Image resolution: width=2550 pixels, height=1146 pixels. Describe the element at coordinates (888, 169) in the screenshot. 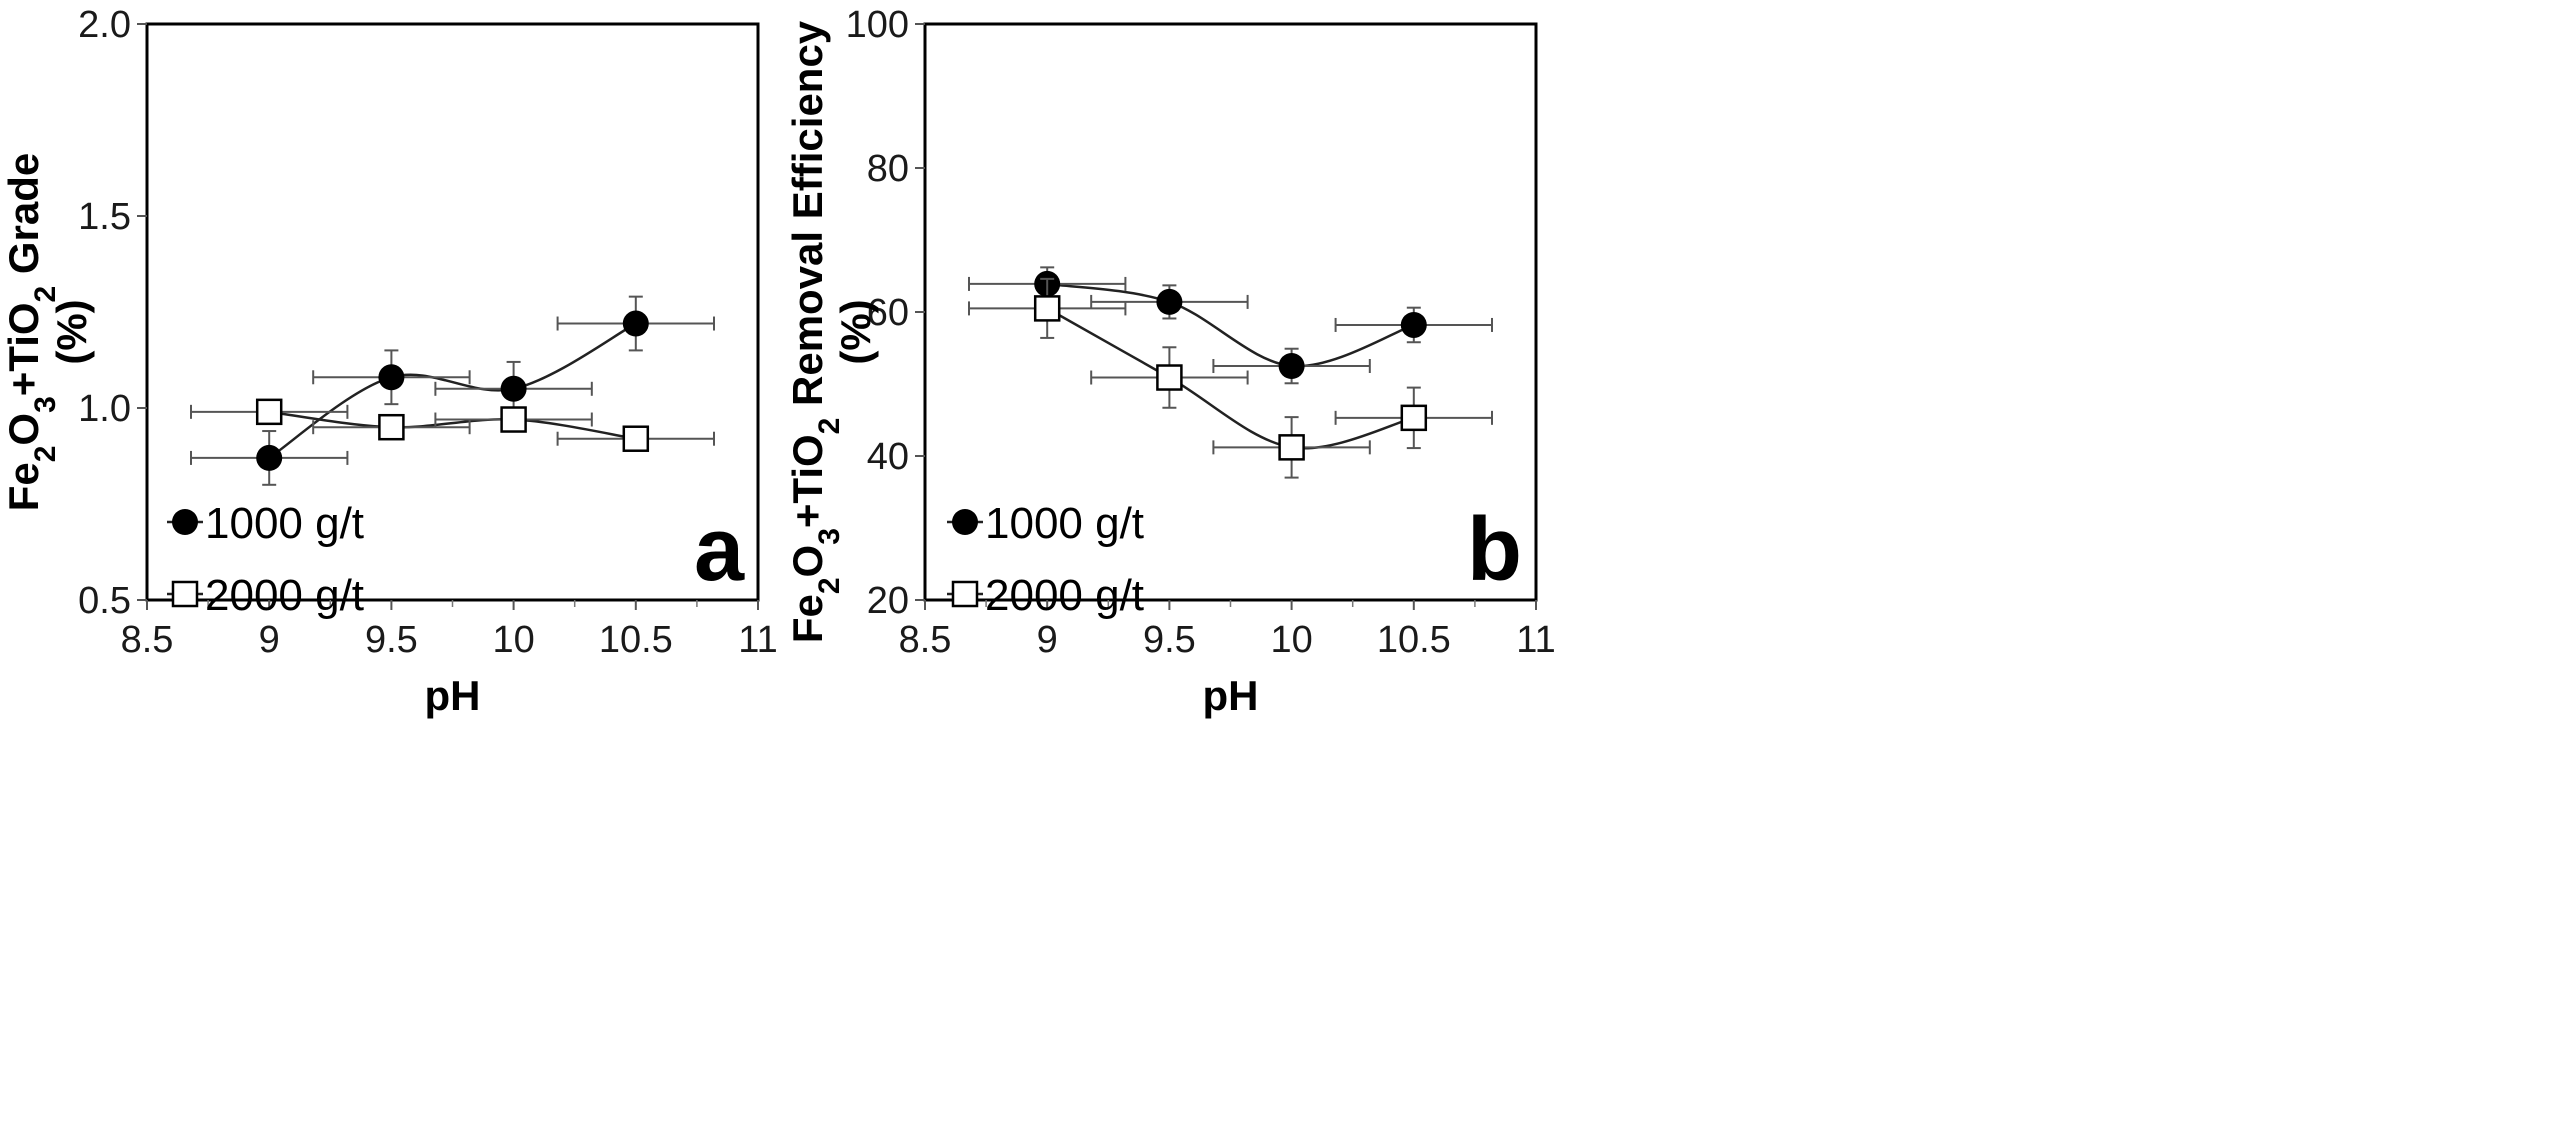

I see `y-tick-label: 80` at that location.